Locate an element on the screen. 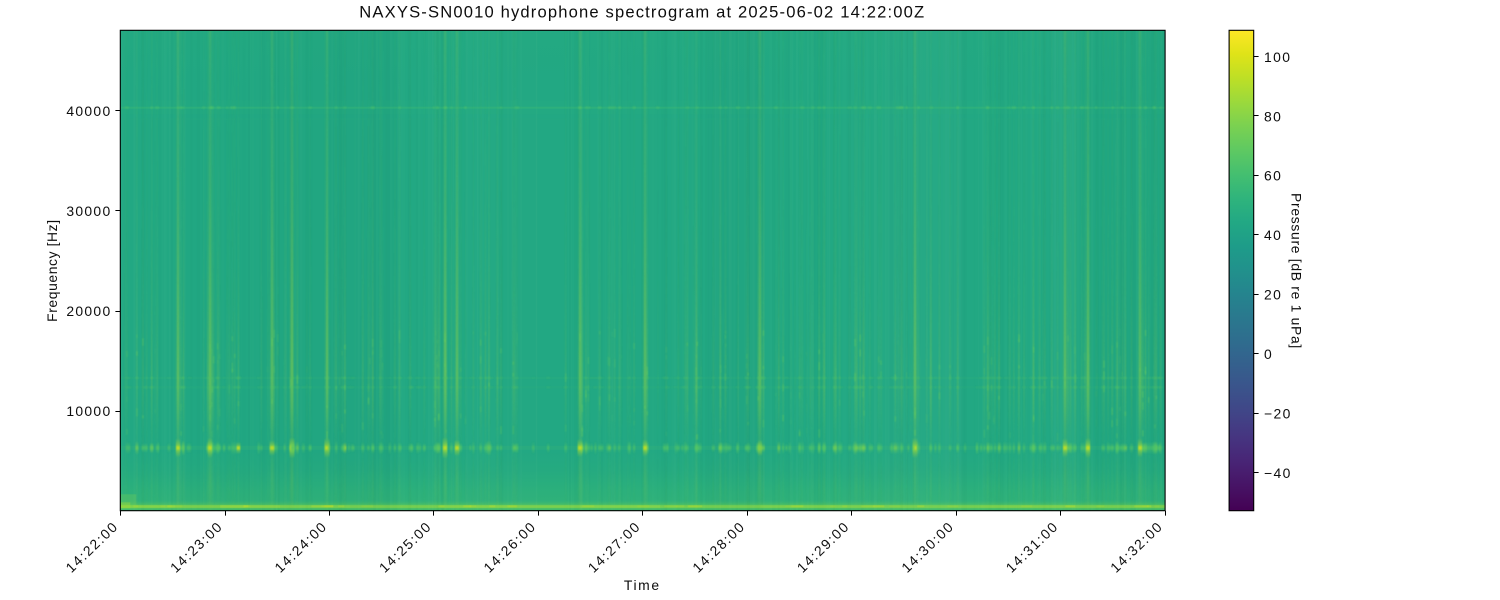  svg-text: 100 is located at coordinates (1277, 57).